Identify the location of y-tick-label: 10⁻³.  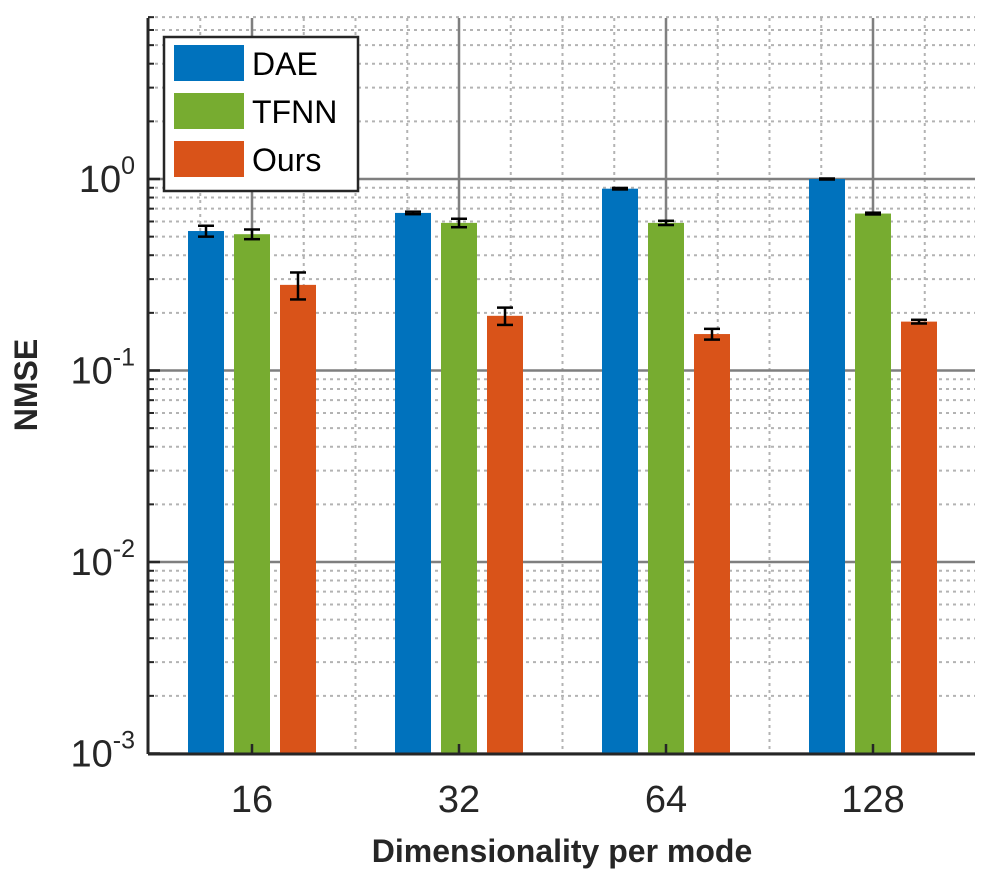
(102, 751).